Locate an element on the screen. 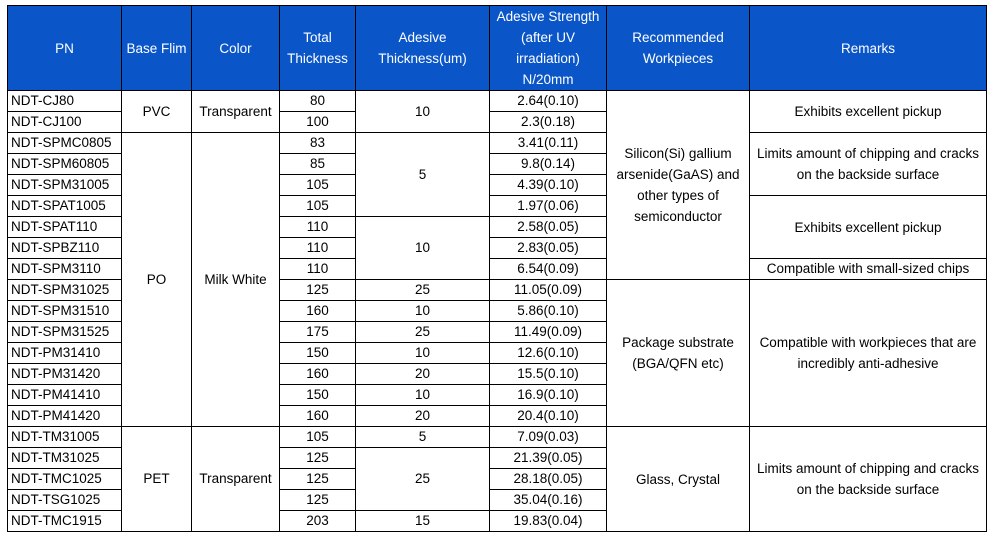 This screenshot has height=537, width=1000. pn-cell: NDT-TMC1025 is located at coordinates (64, 479).